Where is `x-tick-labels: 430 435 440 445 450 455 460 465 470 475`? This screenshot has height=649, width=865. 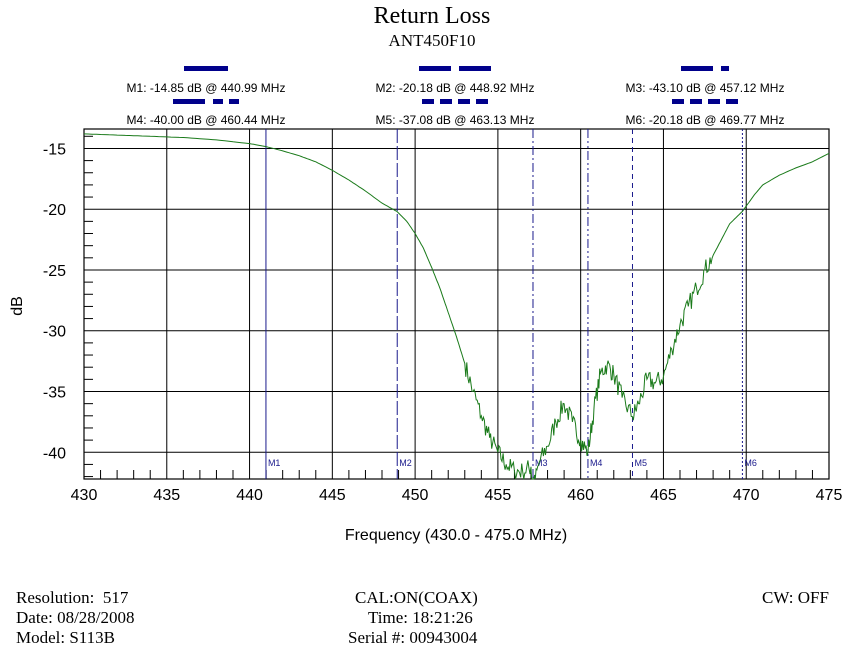 x-tick-labels: 430 435 440 445 450 455 460 465 470 475 is located at coordinates (457, 495).